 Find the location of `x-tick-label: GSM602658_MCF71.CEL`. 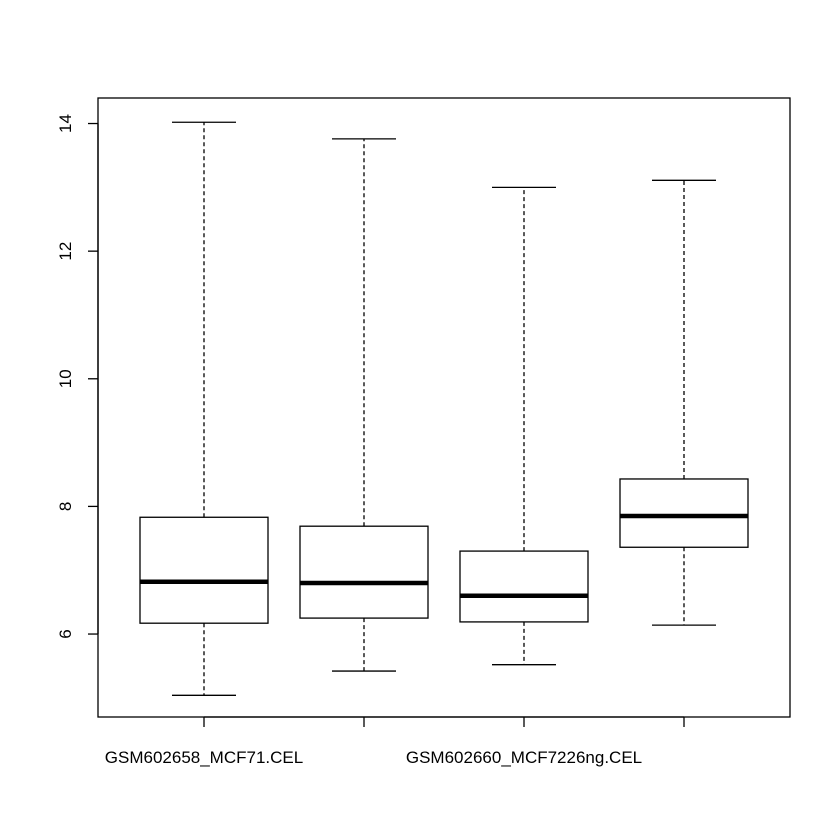

x-tick-label: GSM602658_MCF71.CEL is located at coordinates (204, 757).